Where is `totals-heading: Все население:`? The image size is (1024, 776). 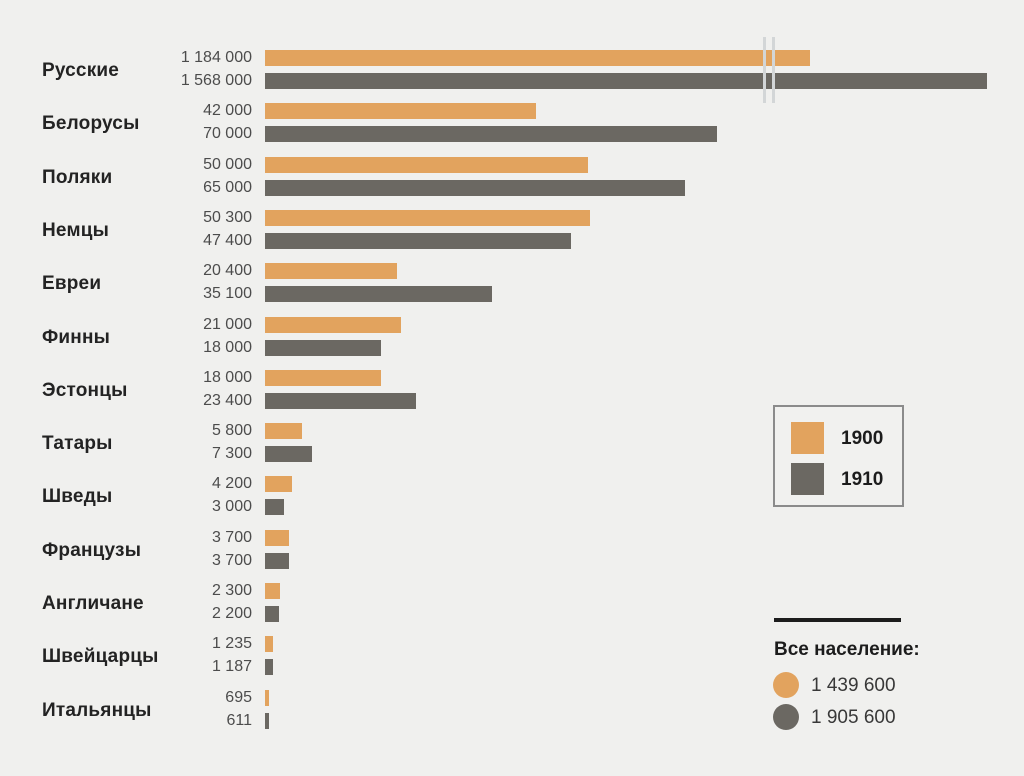 totals-heading: Все население: is located at coordinates (847, 649).